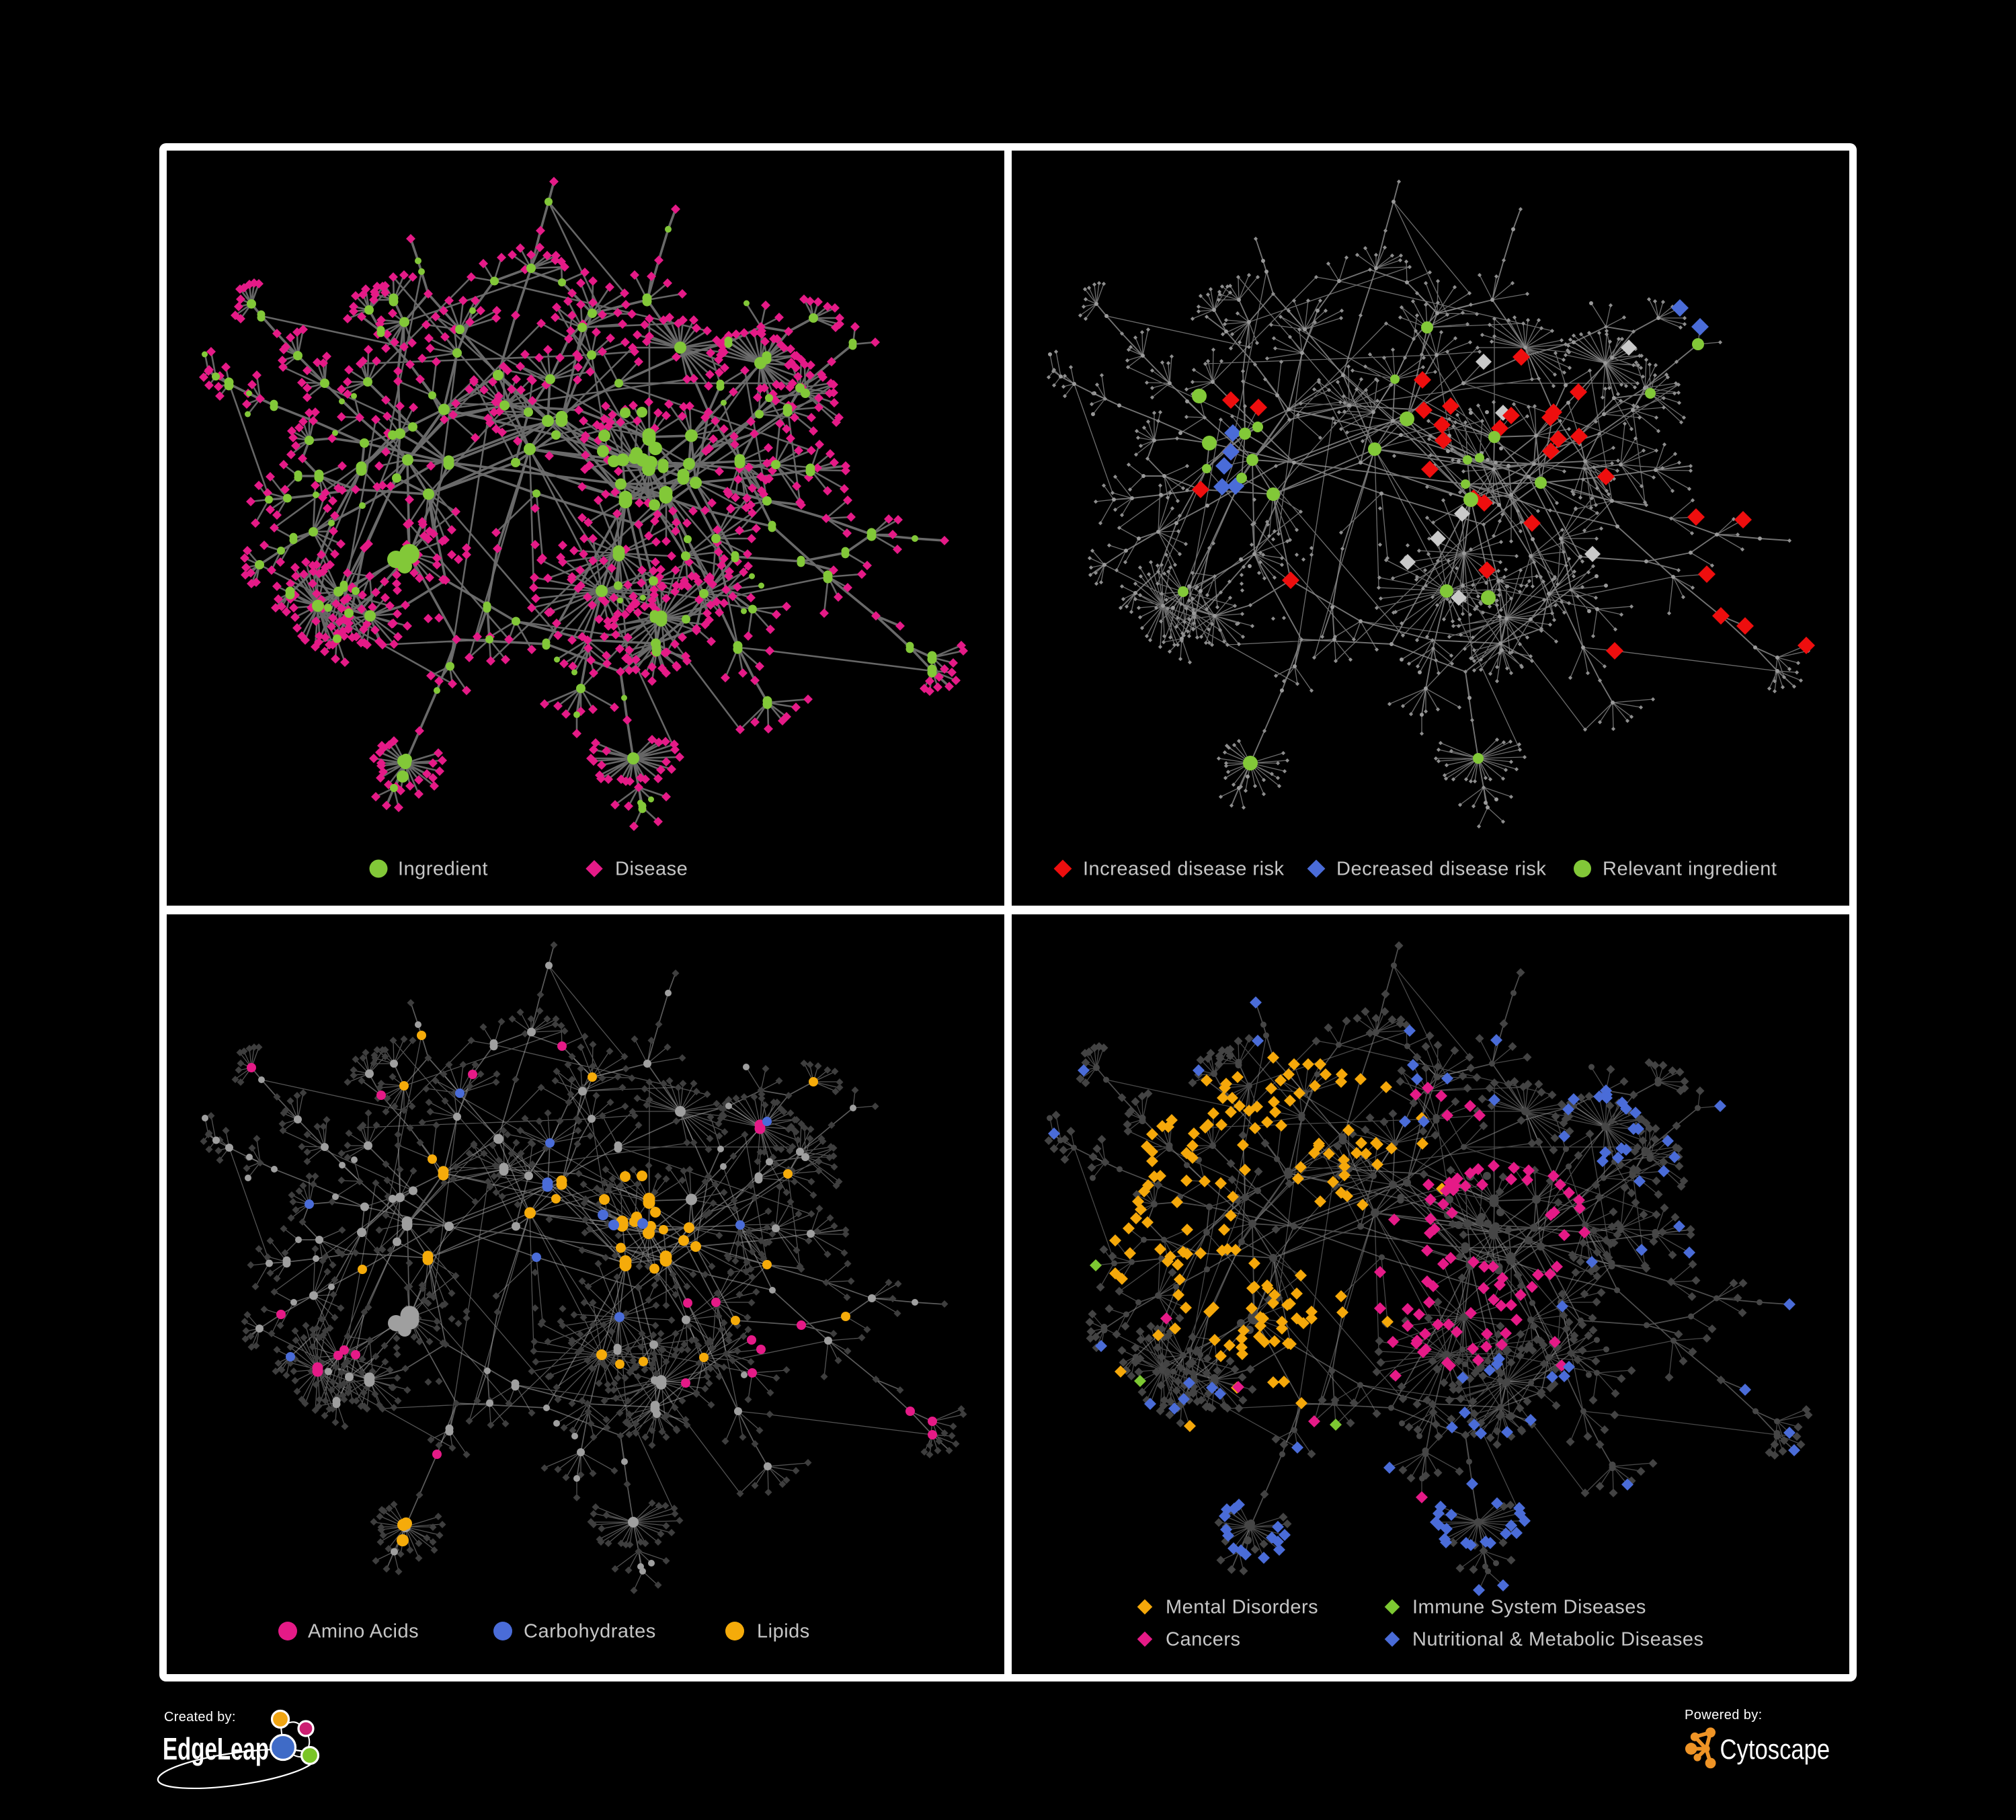 This screenshot has width=2016, height=1820. What do you see at coordinates (216, 1748) in the screenshot?
I see `svg-text: EdgeLeap` at bounding box center [216, 1748].